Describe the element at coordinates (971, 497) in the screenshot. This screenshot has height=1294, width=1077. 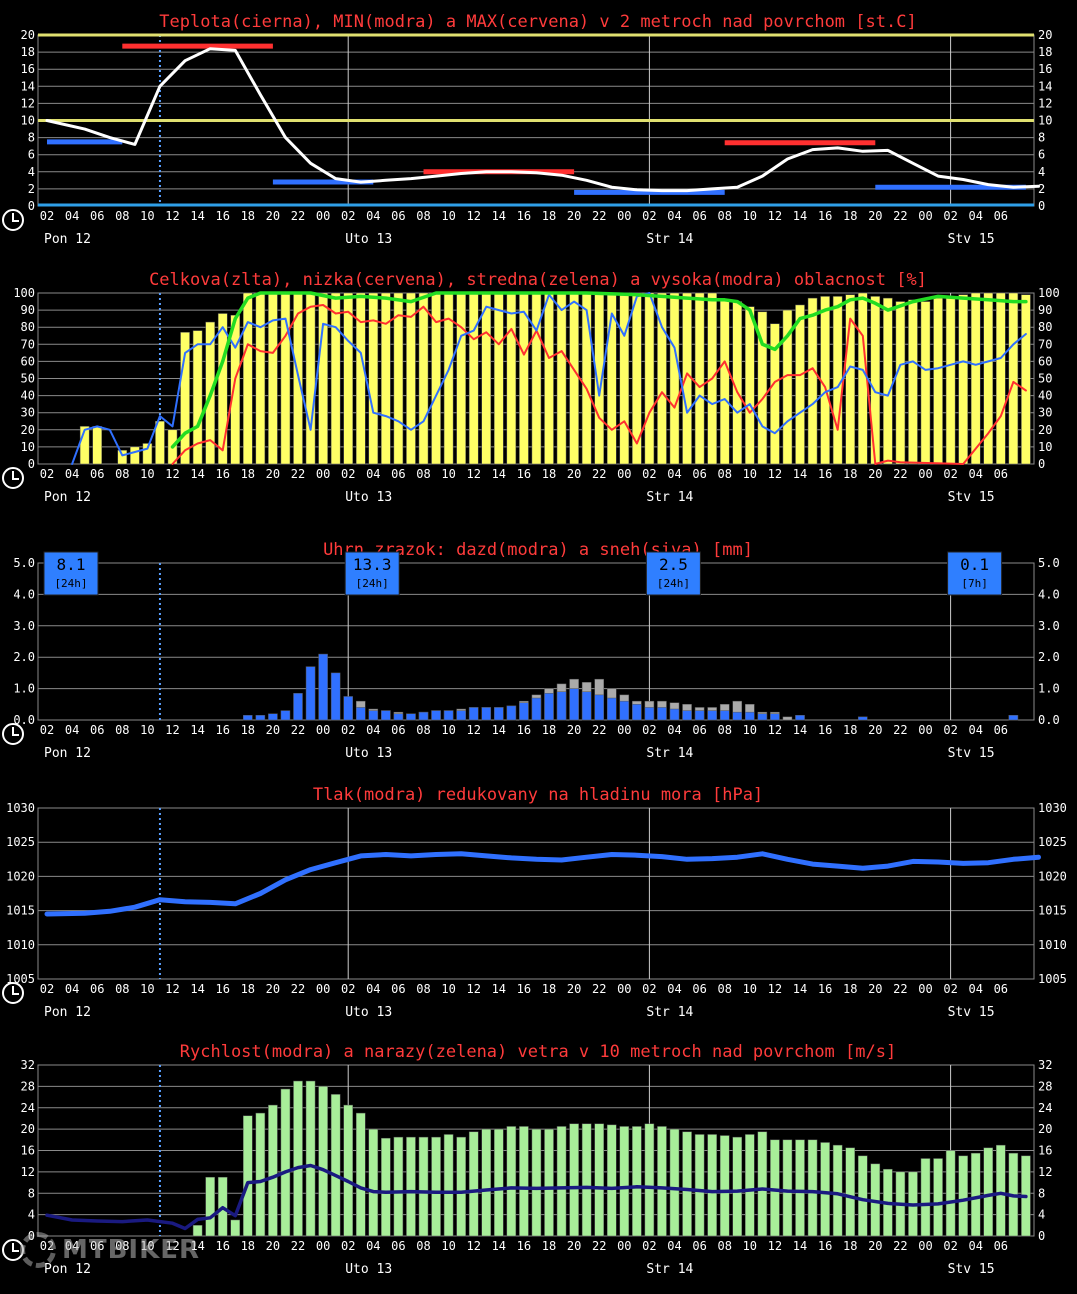
I see `day-label: Stv 15` at that location.